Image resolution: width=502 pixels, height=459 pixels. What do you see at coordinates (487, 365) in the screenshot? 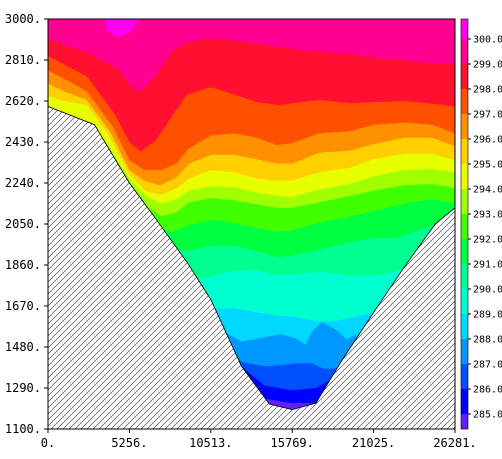
I see `colorbar-tick-label: 287.0` at bounding box center [487, 365].